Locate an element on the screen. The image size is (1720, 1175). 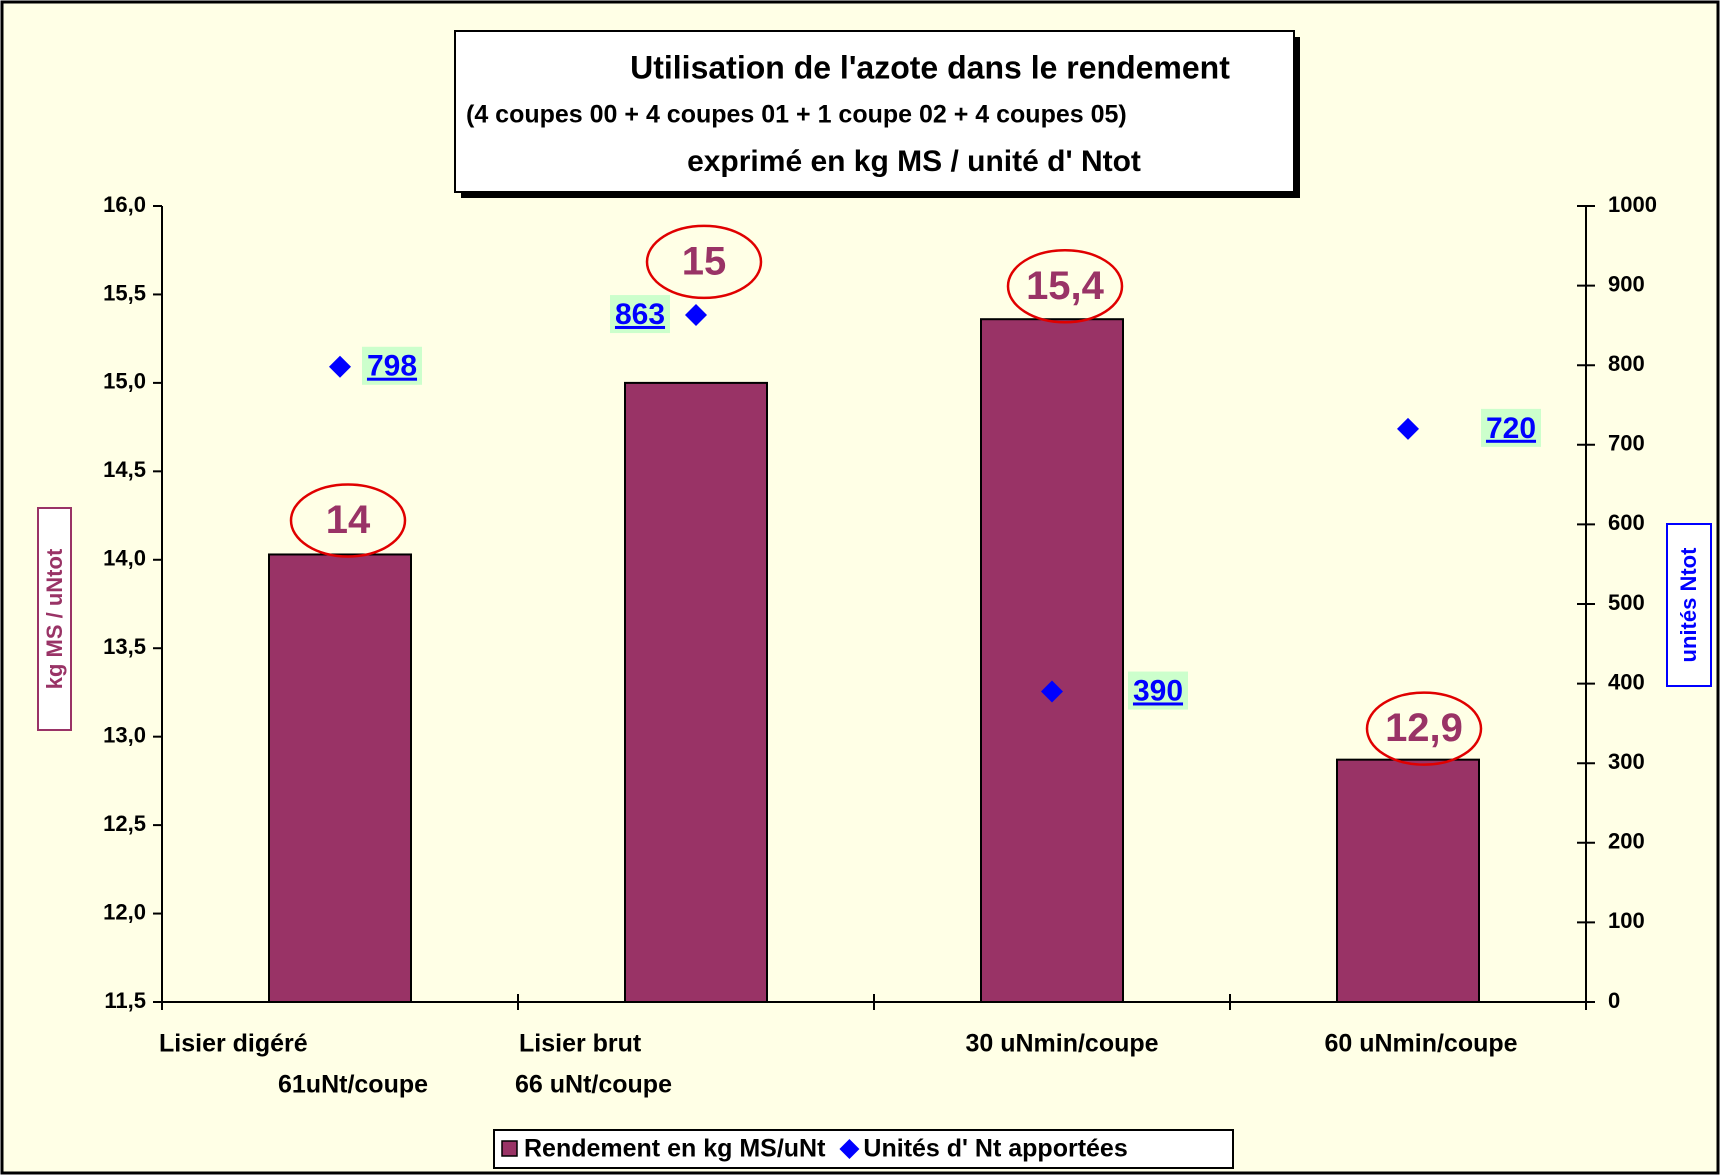
chart-subtitle: exprimé en kg MS / unité d' Ntot is located at coordinates (914, 161).